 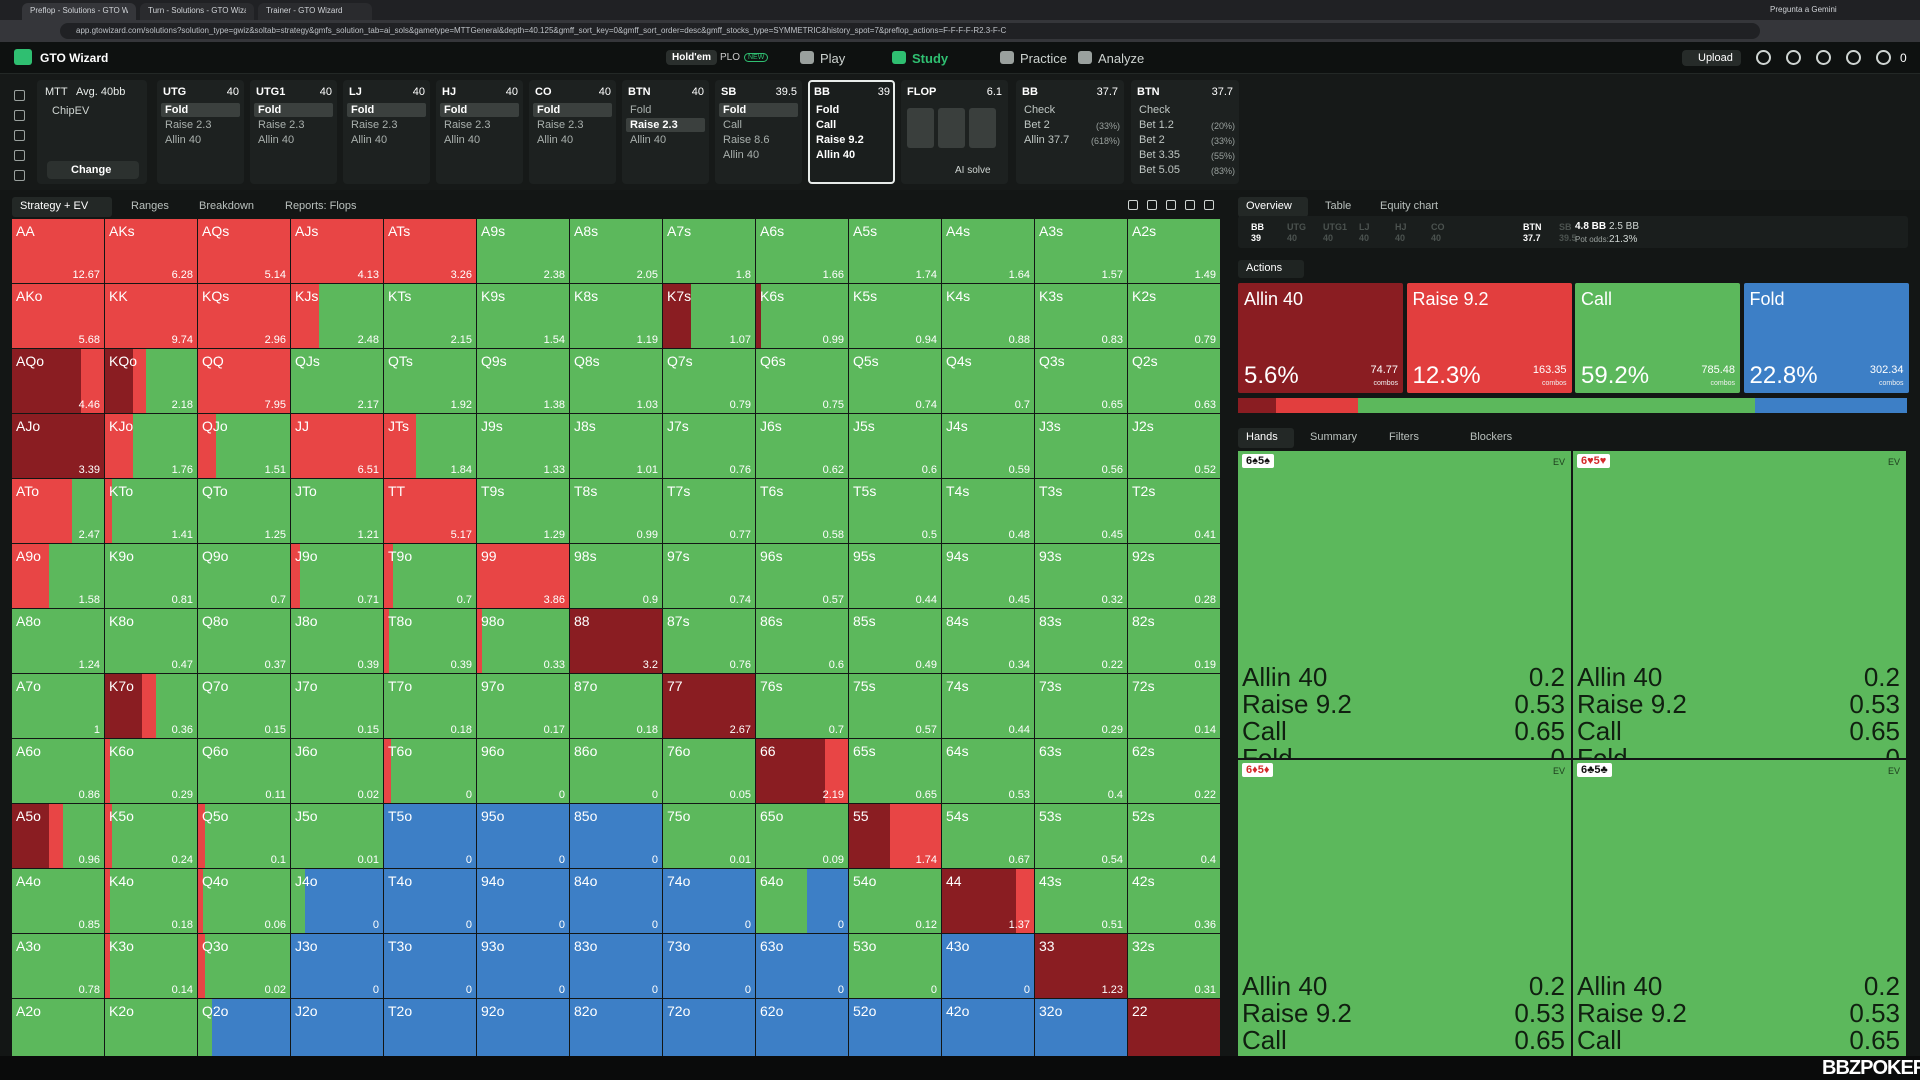 What do you see at coordinates (1174, 1027) in the screenshot?
I see `hand-cell: 22` at bounding box center [1174, 1027].